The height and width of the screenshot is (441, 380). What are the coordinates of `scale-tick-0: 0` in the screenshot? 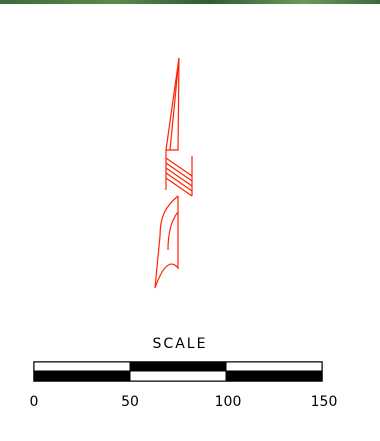 It's located at (34, 402).